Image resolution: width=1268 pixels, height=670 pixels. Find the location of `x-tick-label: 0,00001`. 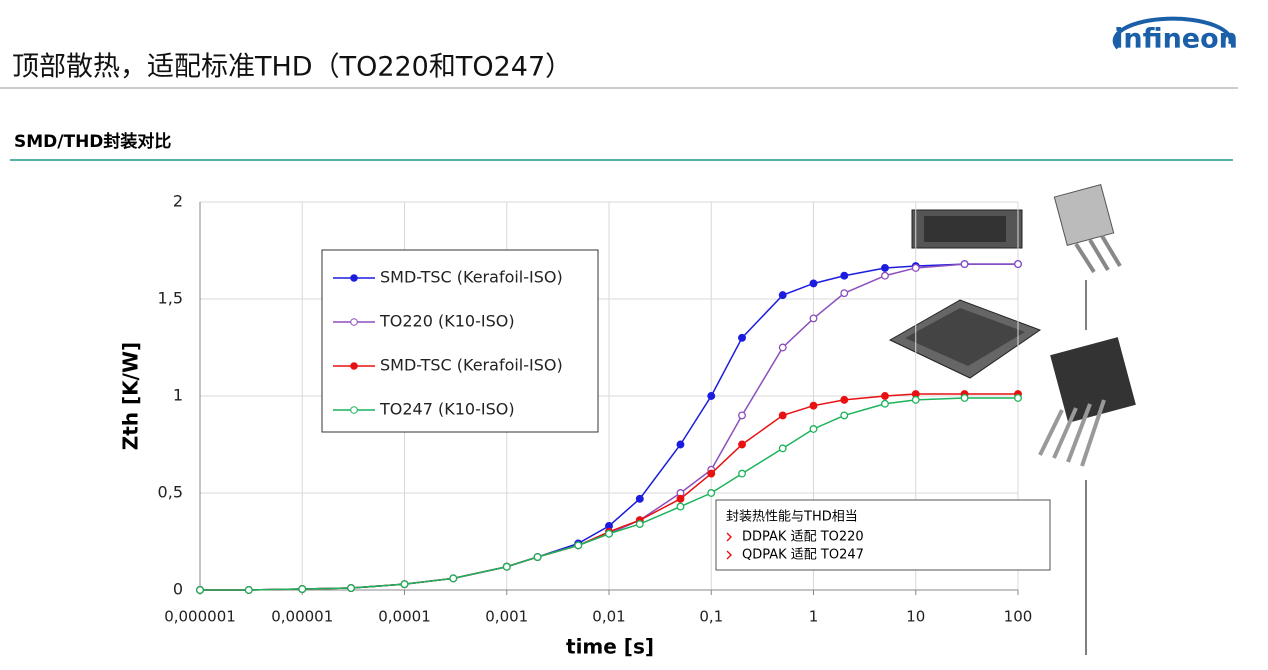

x-tick-label: 0,00001 is located at coordinates (302, 617).